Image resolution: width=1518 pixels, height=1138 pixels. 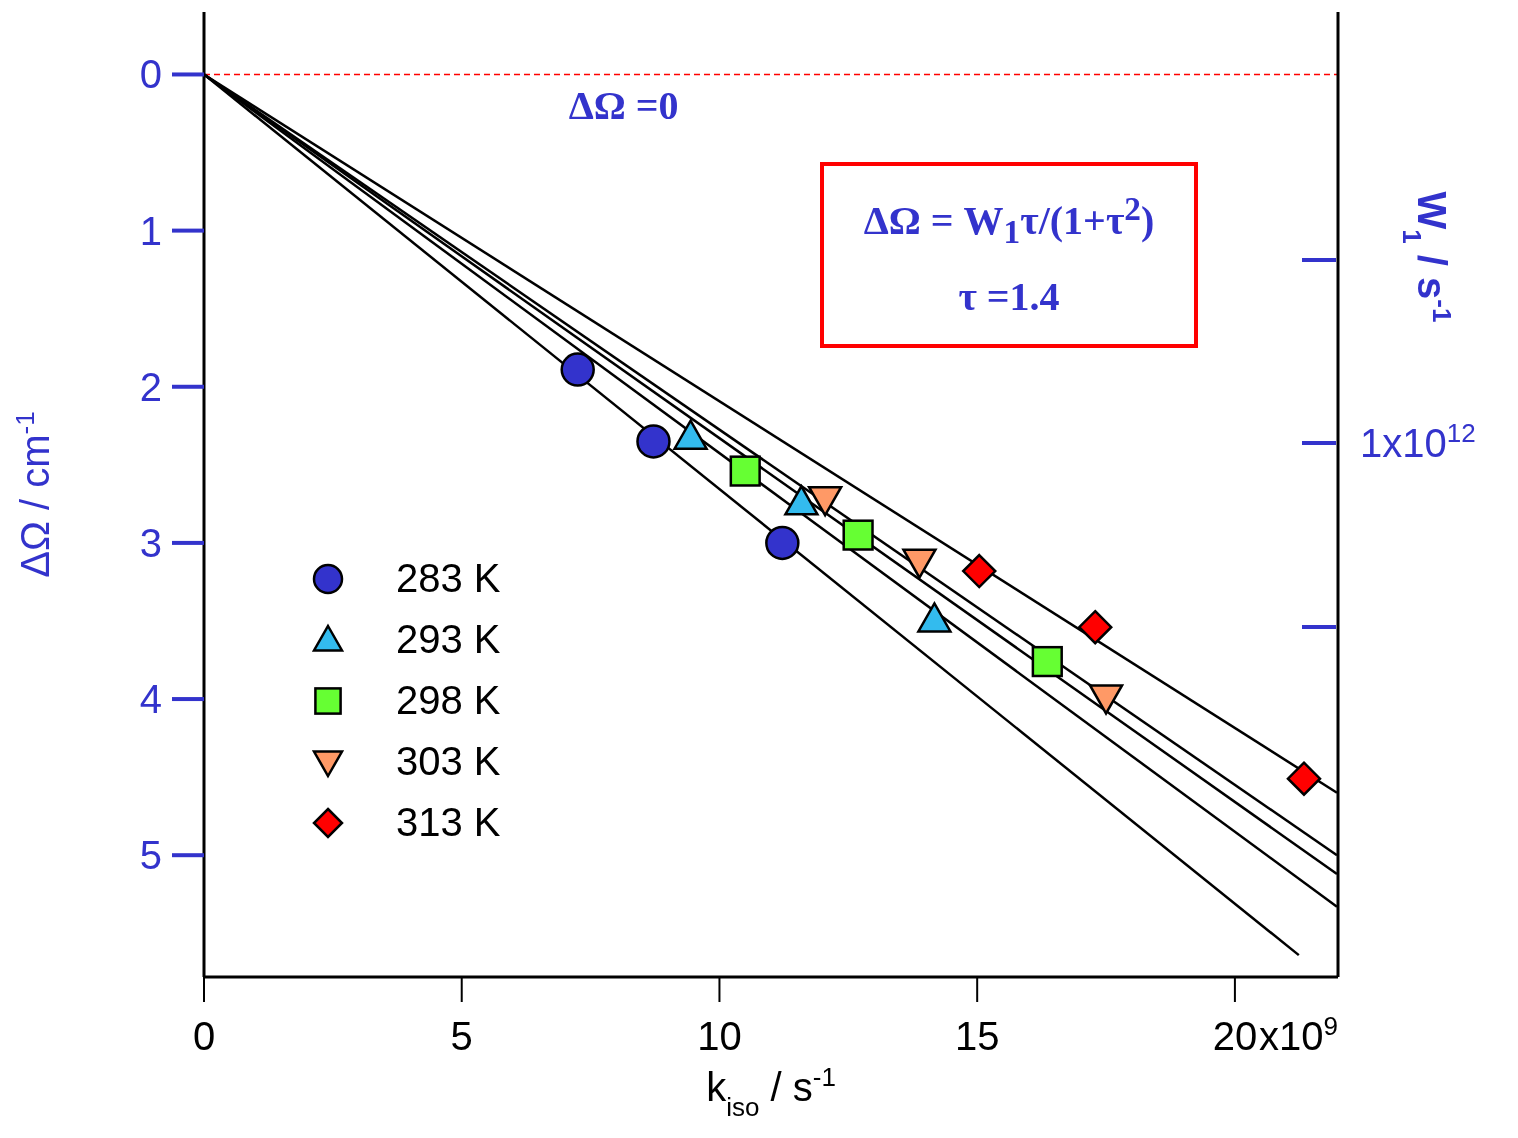 What do you see at coordinates (461, 1036) in the screenshot?
I see `x-tick-label: 5` at bounding box center [461, 1036].